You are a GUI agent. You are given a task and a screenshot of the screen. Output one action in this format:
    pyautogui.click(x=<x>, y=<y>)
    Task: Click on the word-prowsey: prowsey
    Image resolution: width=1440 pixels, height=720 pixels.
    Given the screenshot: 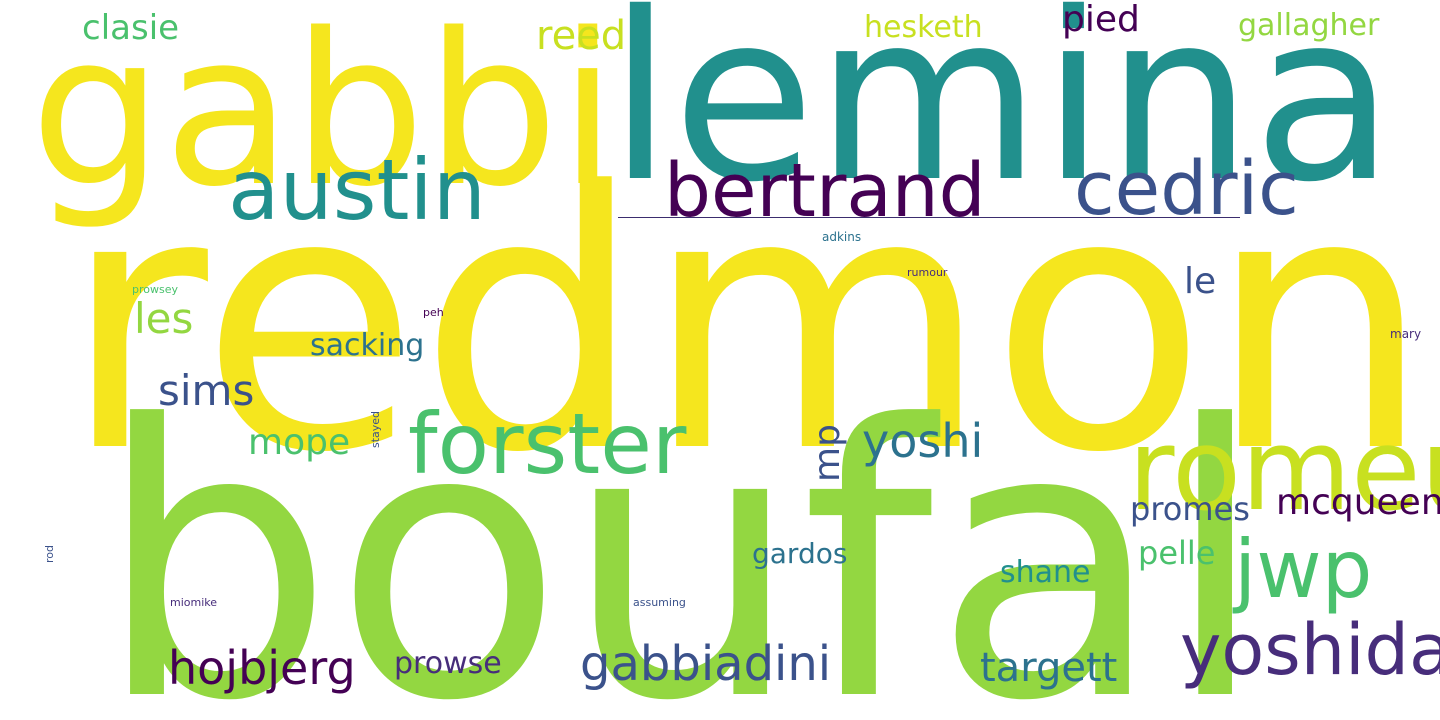 What is the action you would take?
    pyautogui.click(x=155, y=289)
    